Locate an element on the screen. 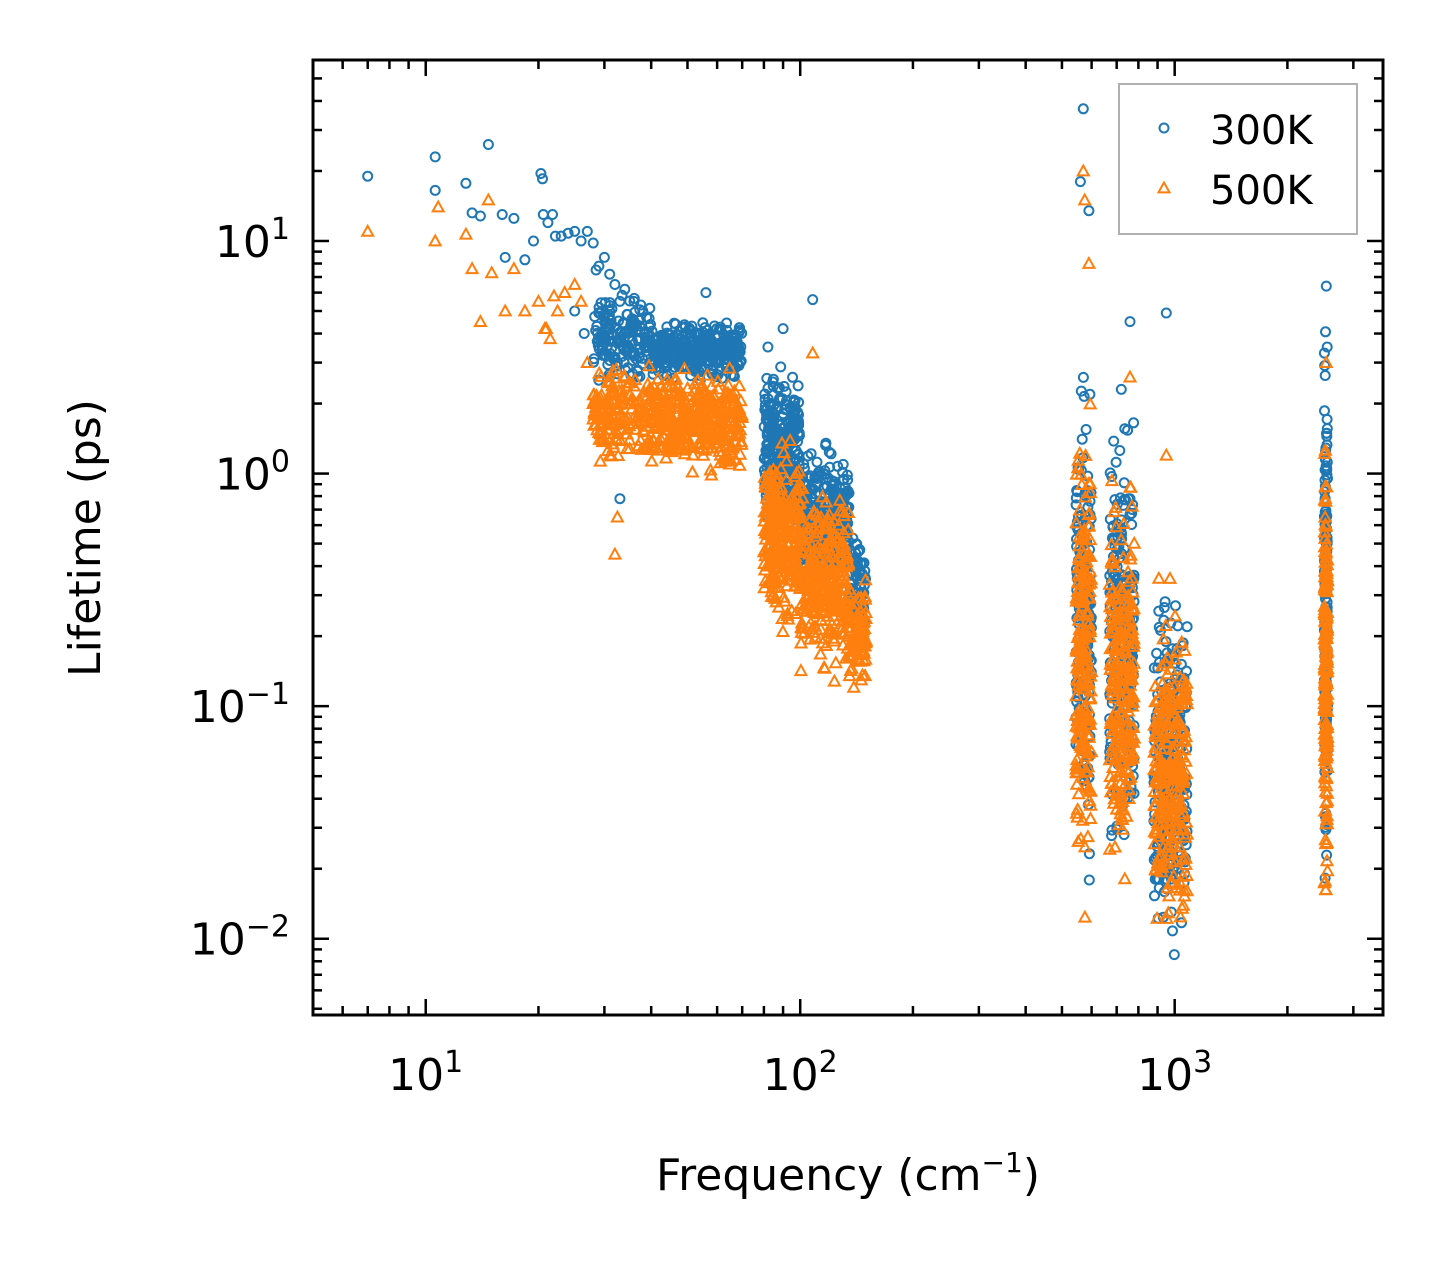  y-tick-label-exp: 1 is located at coordinates (280, 229).